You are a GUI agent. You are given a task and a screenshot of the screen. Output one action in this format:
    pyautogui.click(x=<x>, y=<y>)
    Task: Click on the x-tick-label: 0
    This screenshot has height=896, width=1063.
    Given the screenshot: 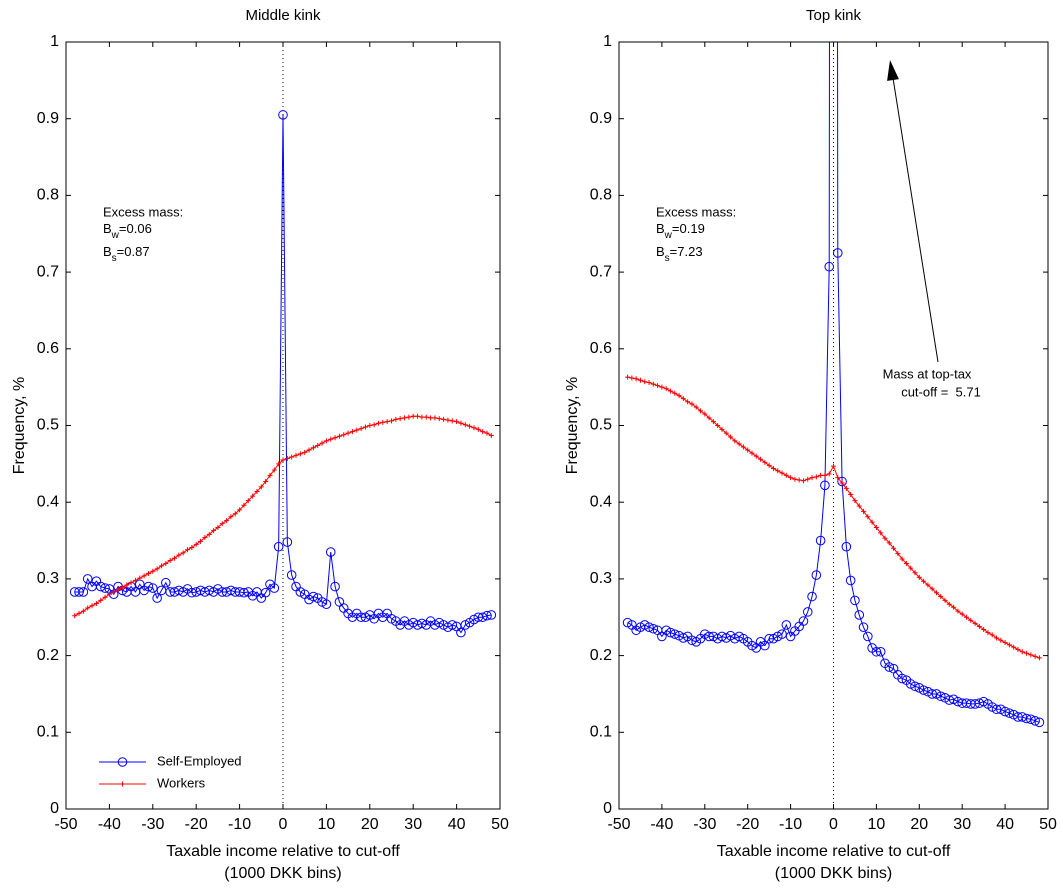 What is the action you would take?
    pyautogui.click(x=833, y=824)
    